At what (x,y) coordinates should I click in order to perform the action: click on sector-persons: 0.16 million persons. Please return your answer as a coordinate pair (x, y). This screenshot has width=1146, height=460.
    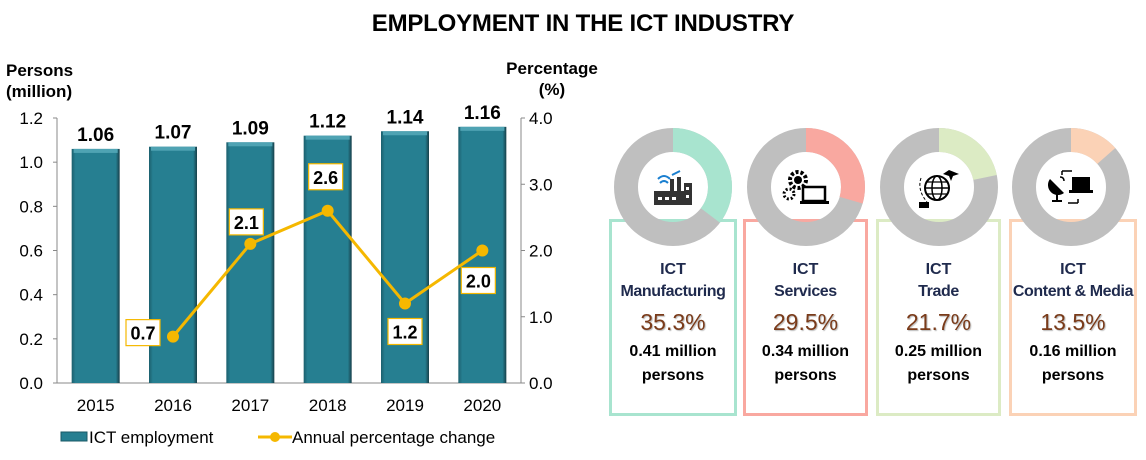
    Looking at the image, I should click on (1073, 364).